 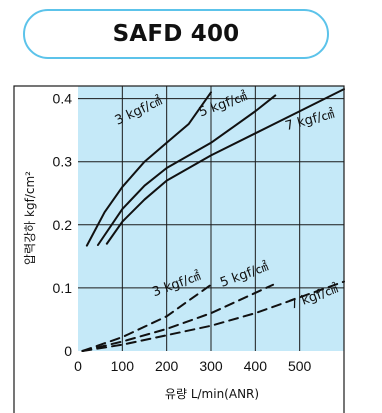 What do you see at coordinates (256, 366) in the screenshot?
I see `x-tick-label: 400` at bounding box center [256, 366].